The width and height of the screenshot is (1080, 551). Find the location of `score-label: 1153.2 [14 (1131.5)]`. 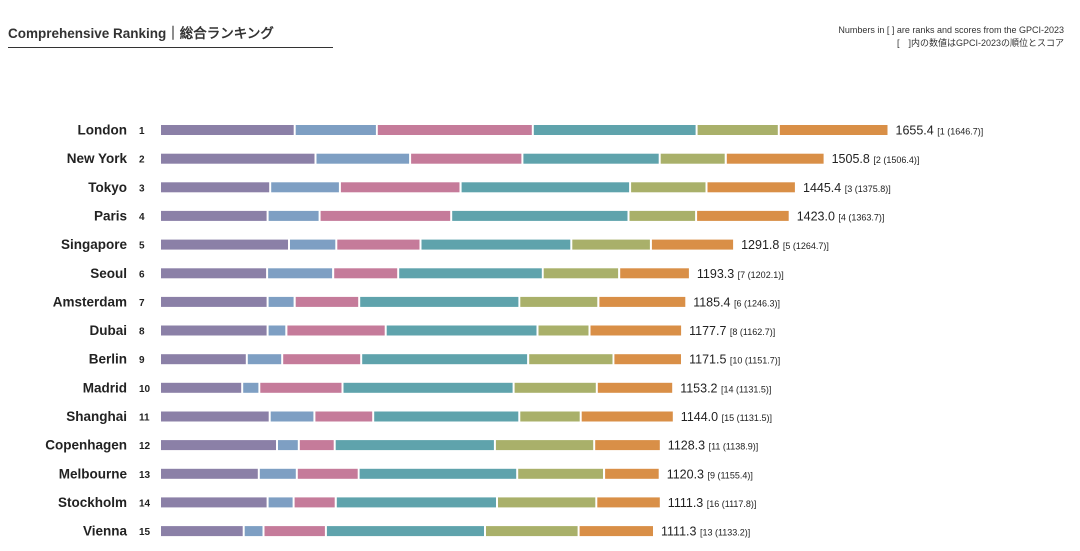

score-label: 1153.2 [14 (1131.5)] is located at coordinates (725, 388).